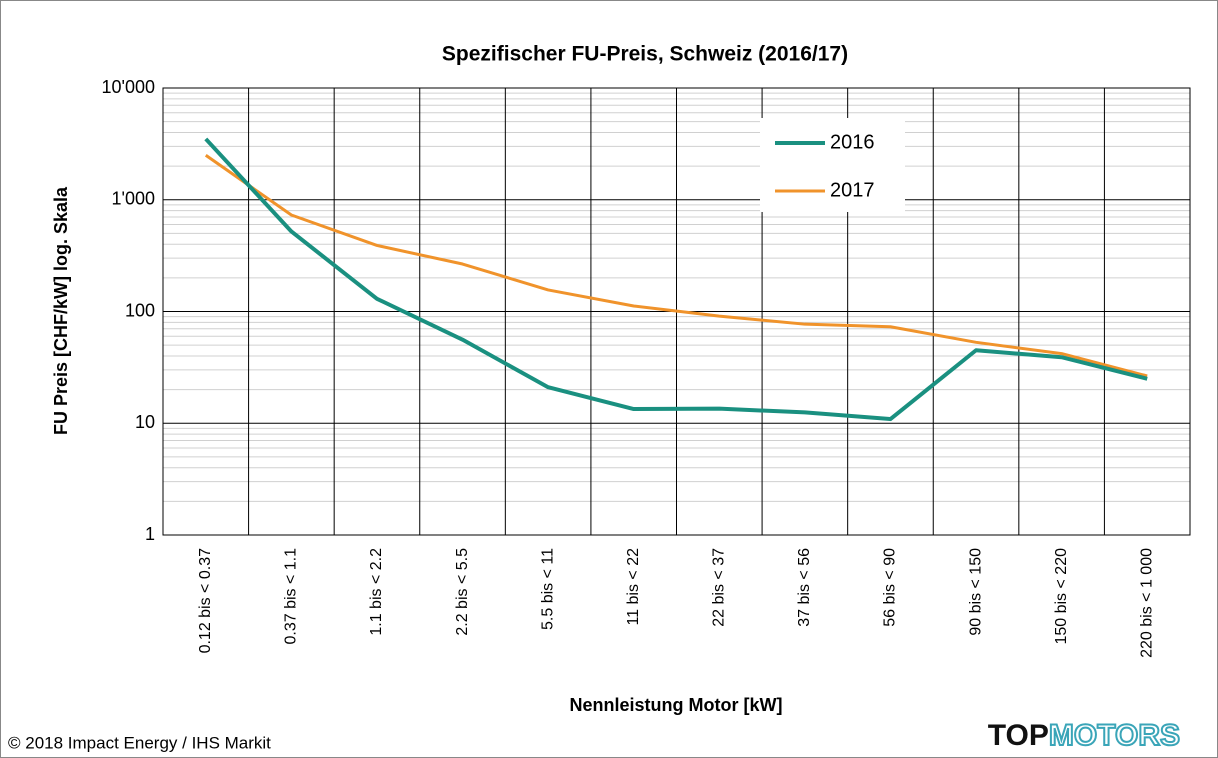  I want to click on y-tick-label: 10, so click(145, 422).